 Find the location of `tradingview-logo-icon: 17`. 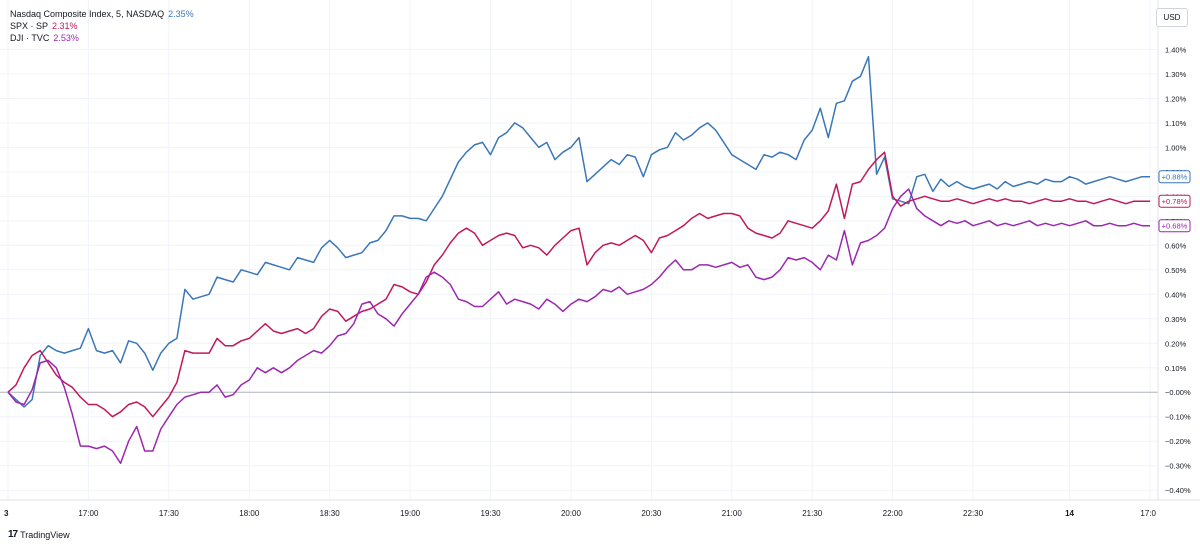

tradingview-logo-icon: 17 is located at coordinates (13, 534).